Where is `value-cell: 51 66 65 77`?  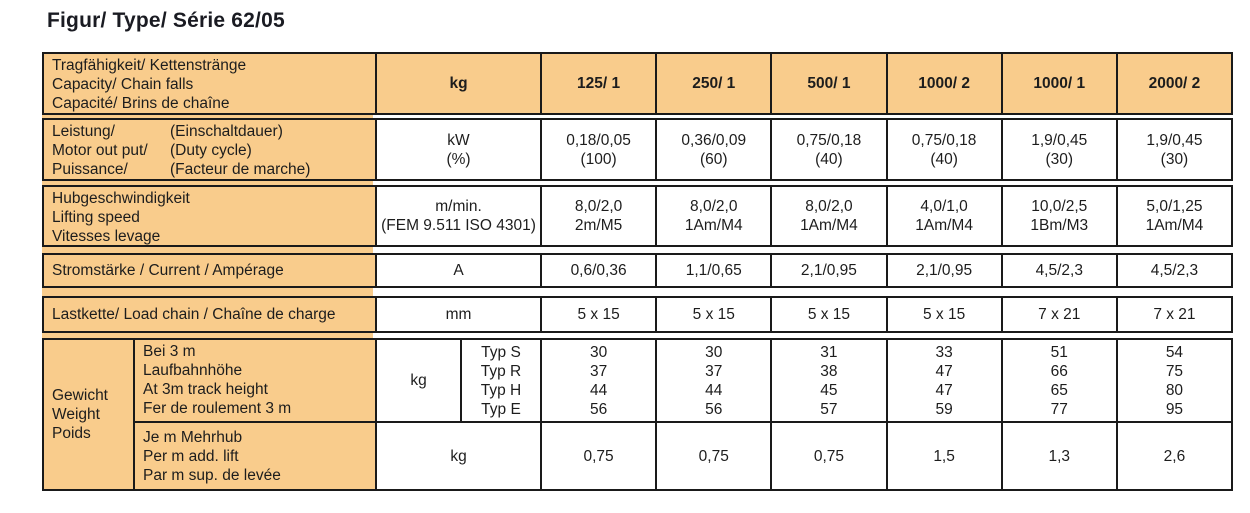
value-cell: 51 66 65 77 is located at coordinates (1058, 380).